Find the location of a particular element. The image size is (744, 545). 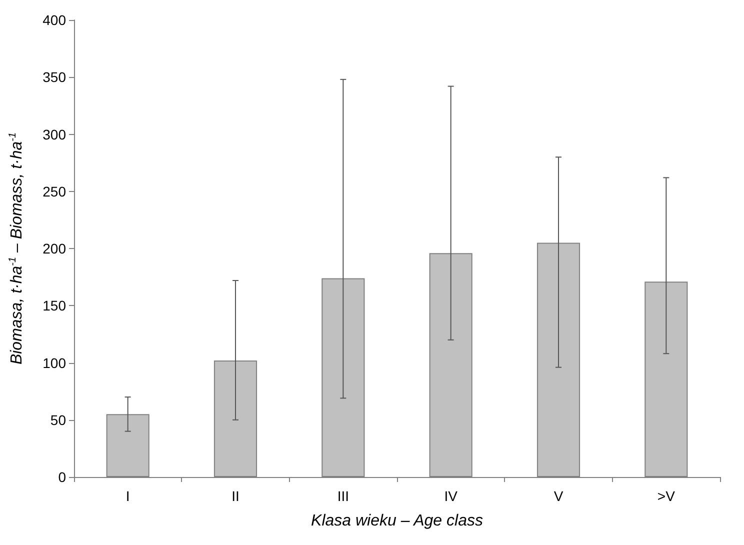

y-tick-label: 100 is located at coordinates (54, 362).